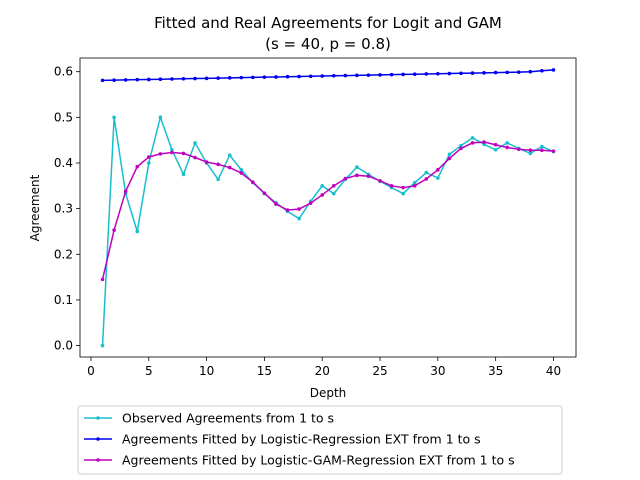  What do you see at coordinates (63, 254) in the screenshot?
I see `y-tick-label: 0.2` at bounding box center [63, 254].